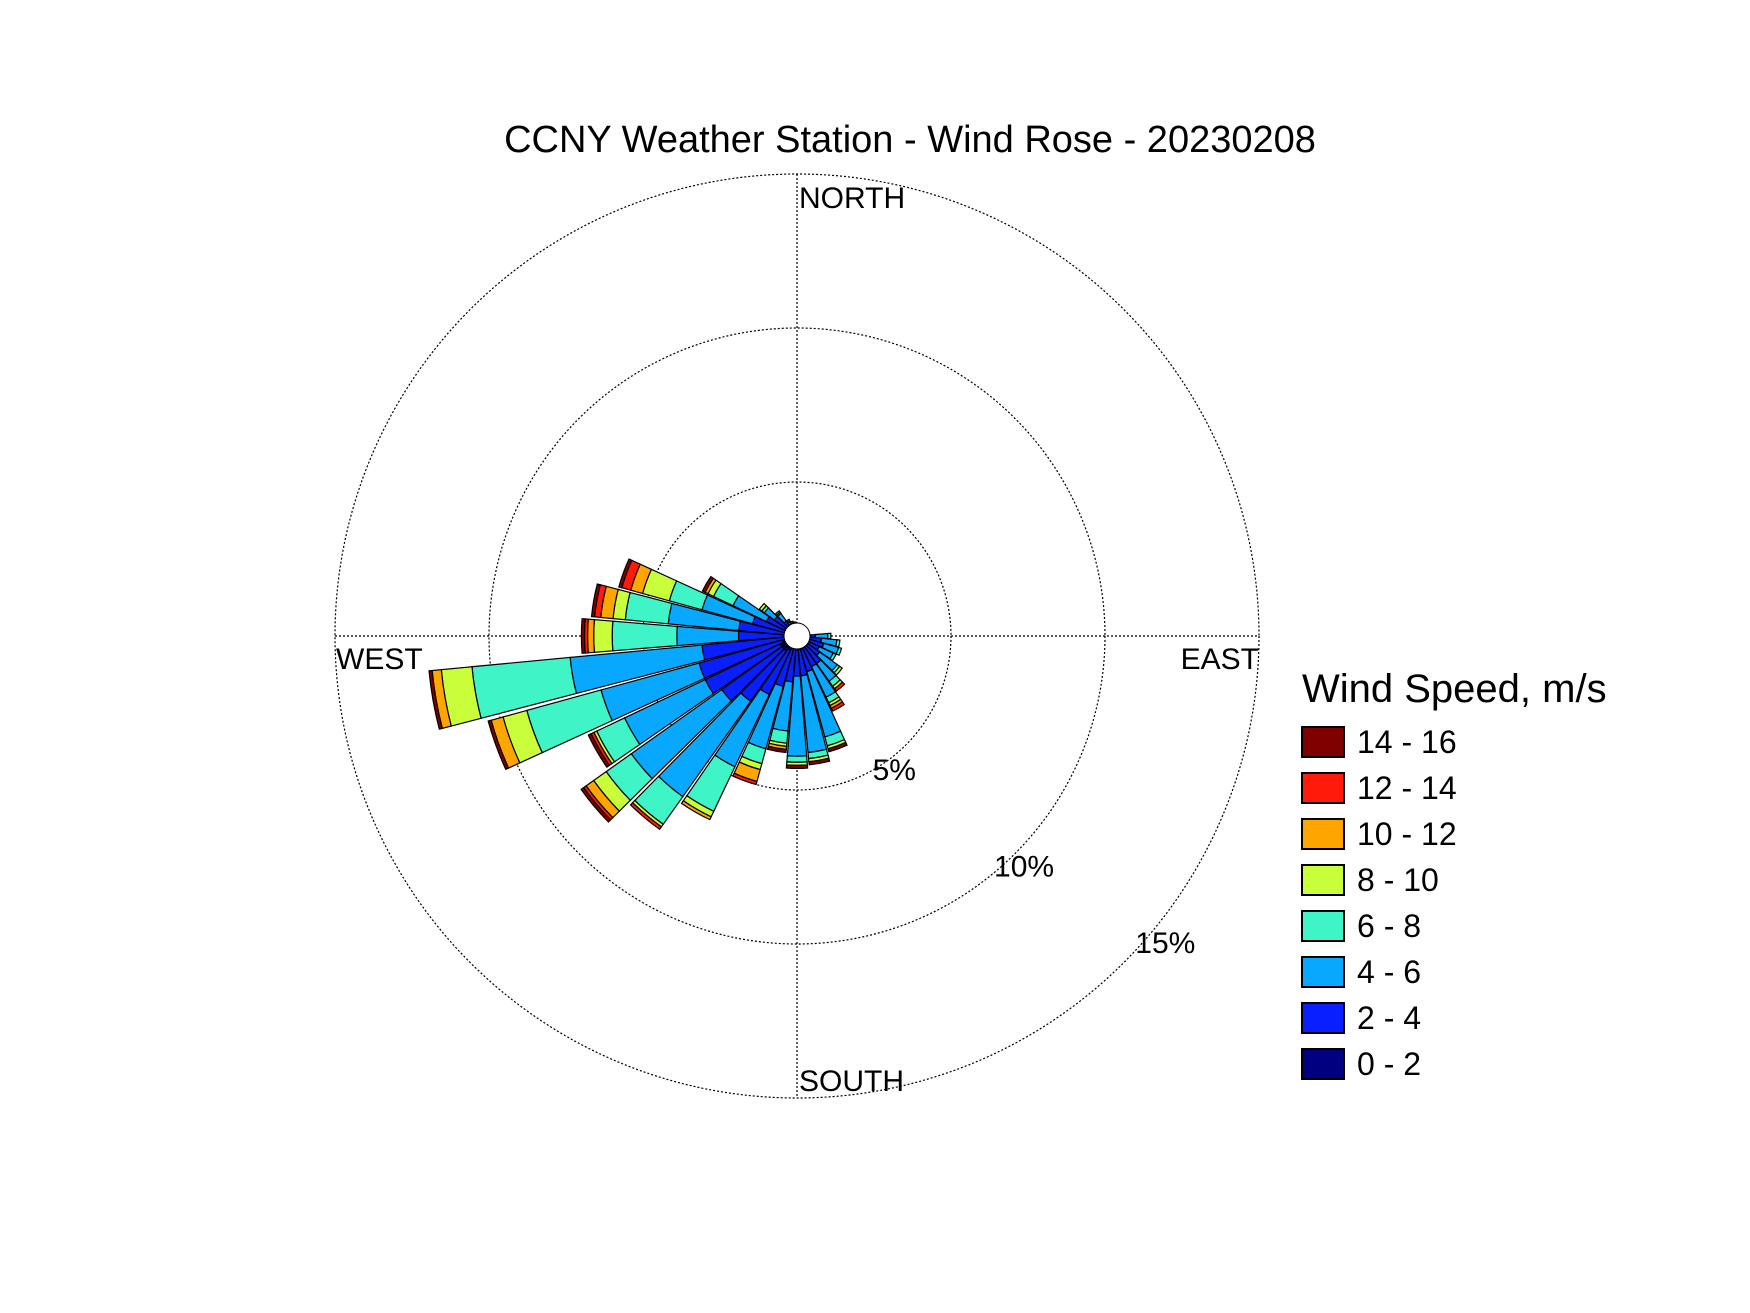 Image resolution: width=1750 pixels, height=1313 pixels. I want to click on direction-label-west: WEST, so click(379, 659).